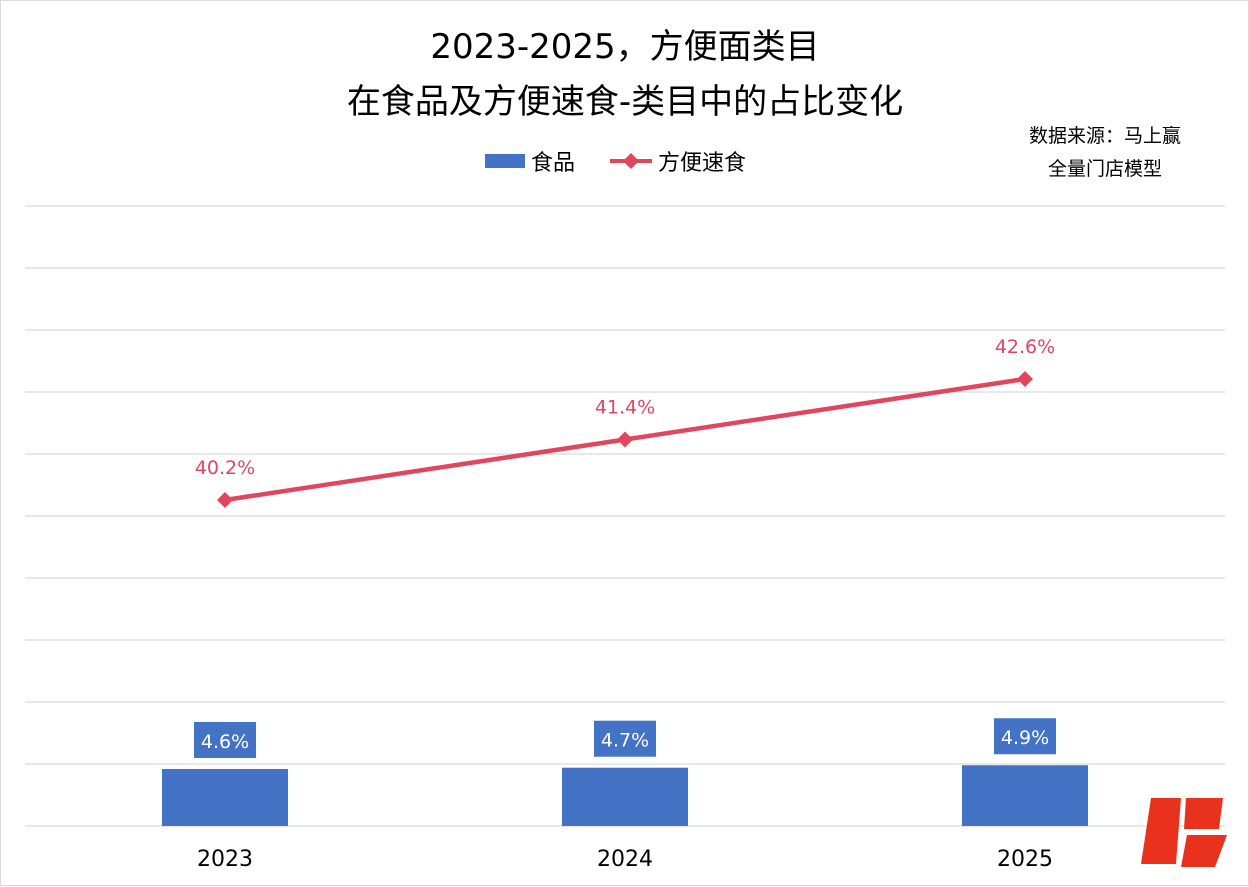  I want to click on legend-swatch-bar, so click(505, 161).